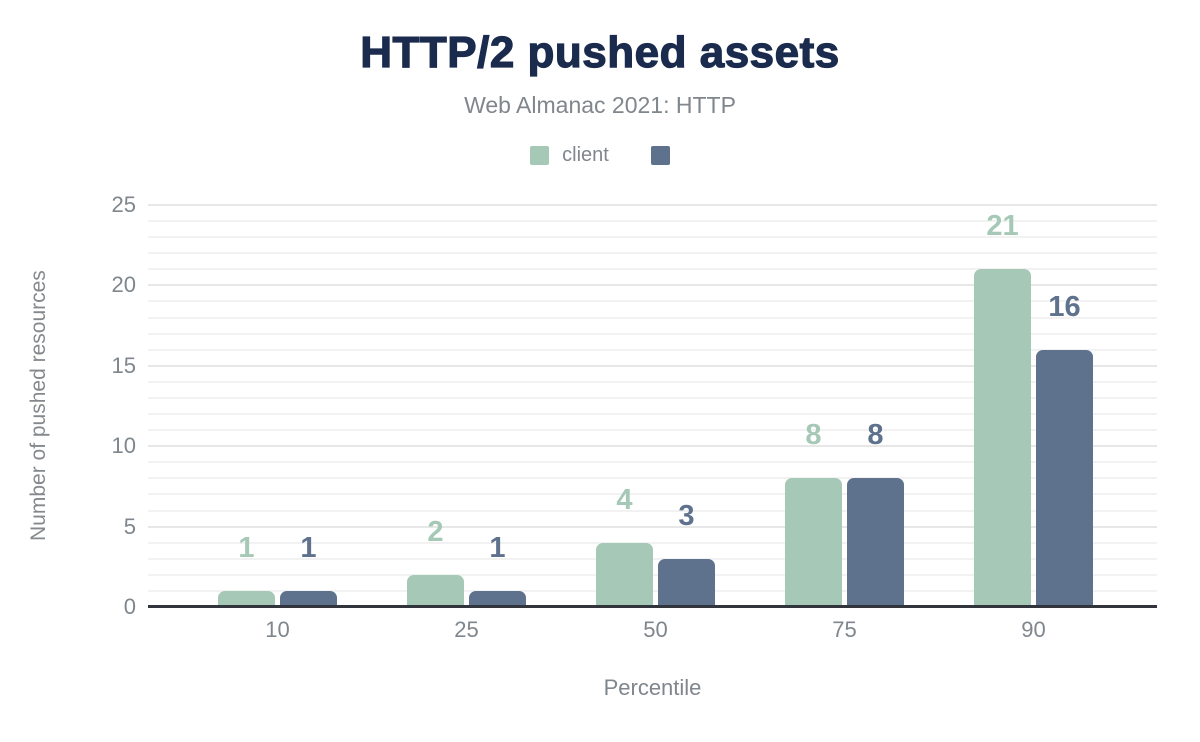 This screenshot has width=1200, height=742. Describe the element at coordinates (652, 606) in the screenshot. I see `x-axis-line` at that location.